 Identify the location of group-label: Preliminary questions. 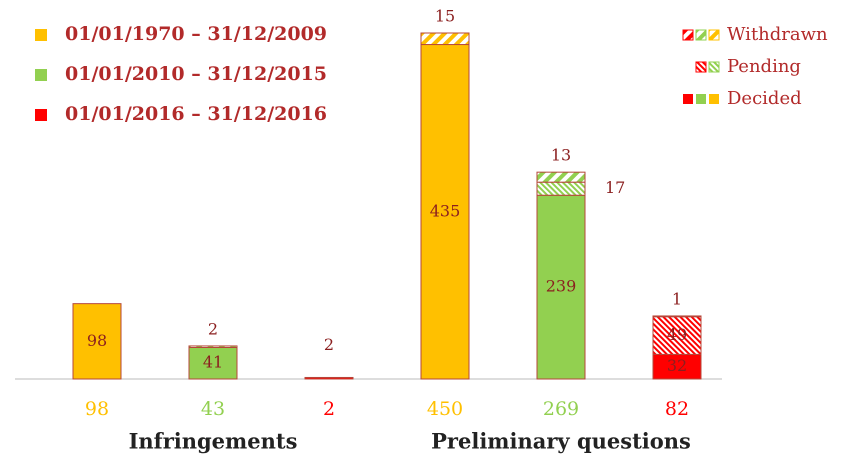
(561, 441).